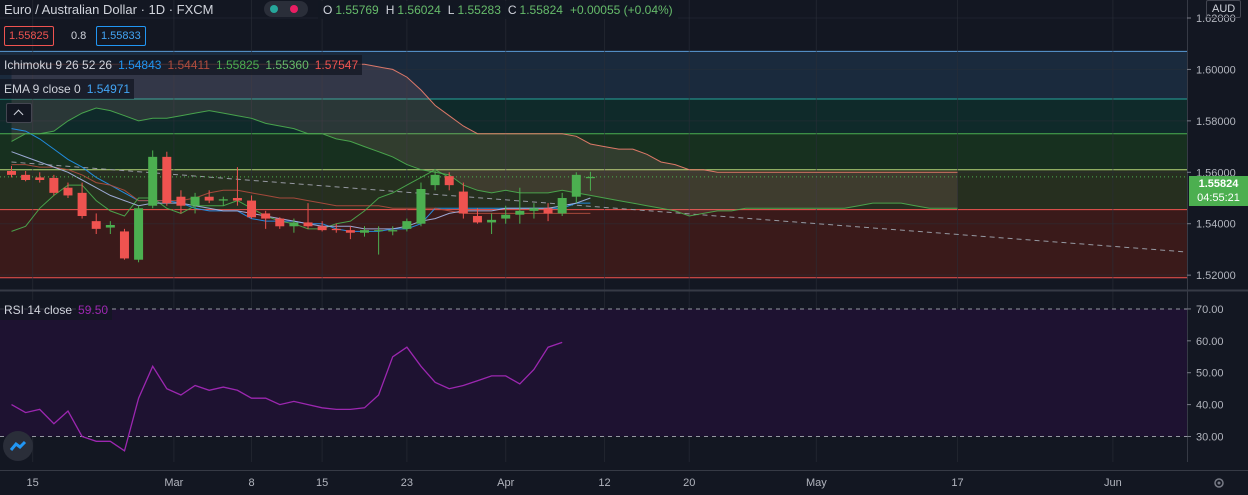  I want to click on sell-price-button: 1.55825, so click(29, 36).